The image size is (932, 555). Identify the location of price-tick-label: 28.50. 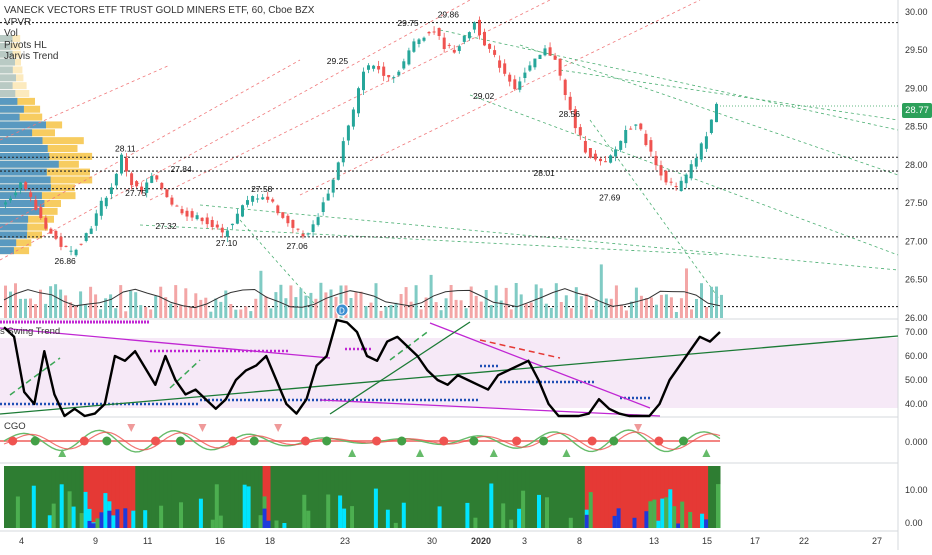
(916, 127).